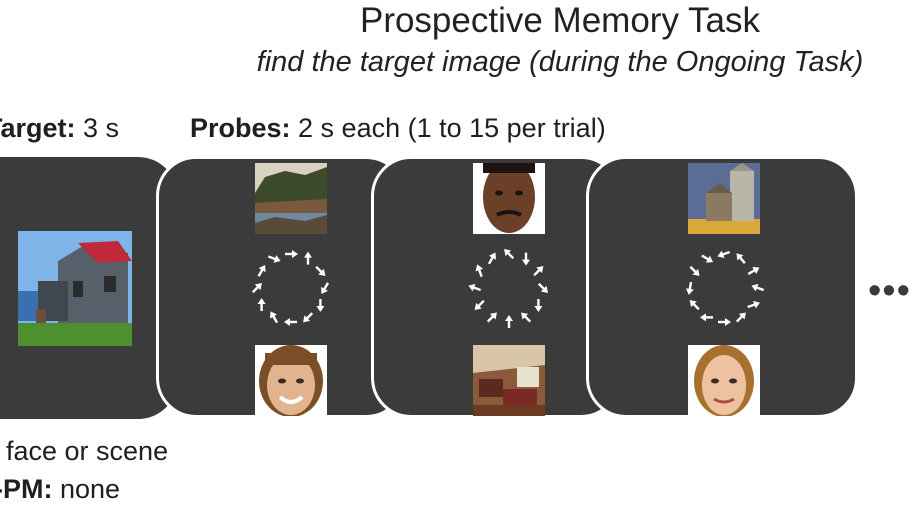  What do you see at coordinates (291, 198) in the screenshot?
I see `coast-scene-image` at bounding box center [291, 198].